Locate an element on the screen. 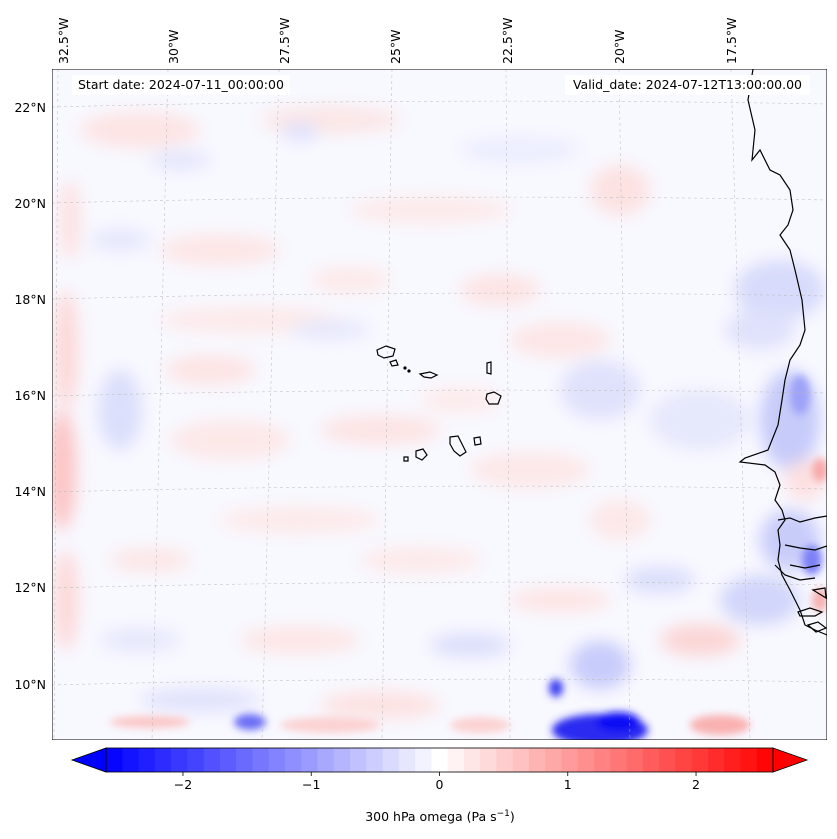 The width and height of the screenshot is (837, 839). colorbar-tick-label: 0 is located at coordinates (440, 784).